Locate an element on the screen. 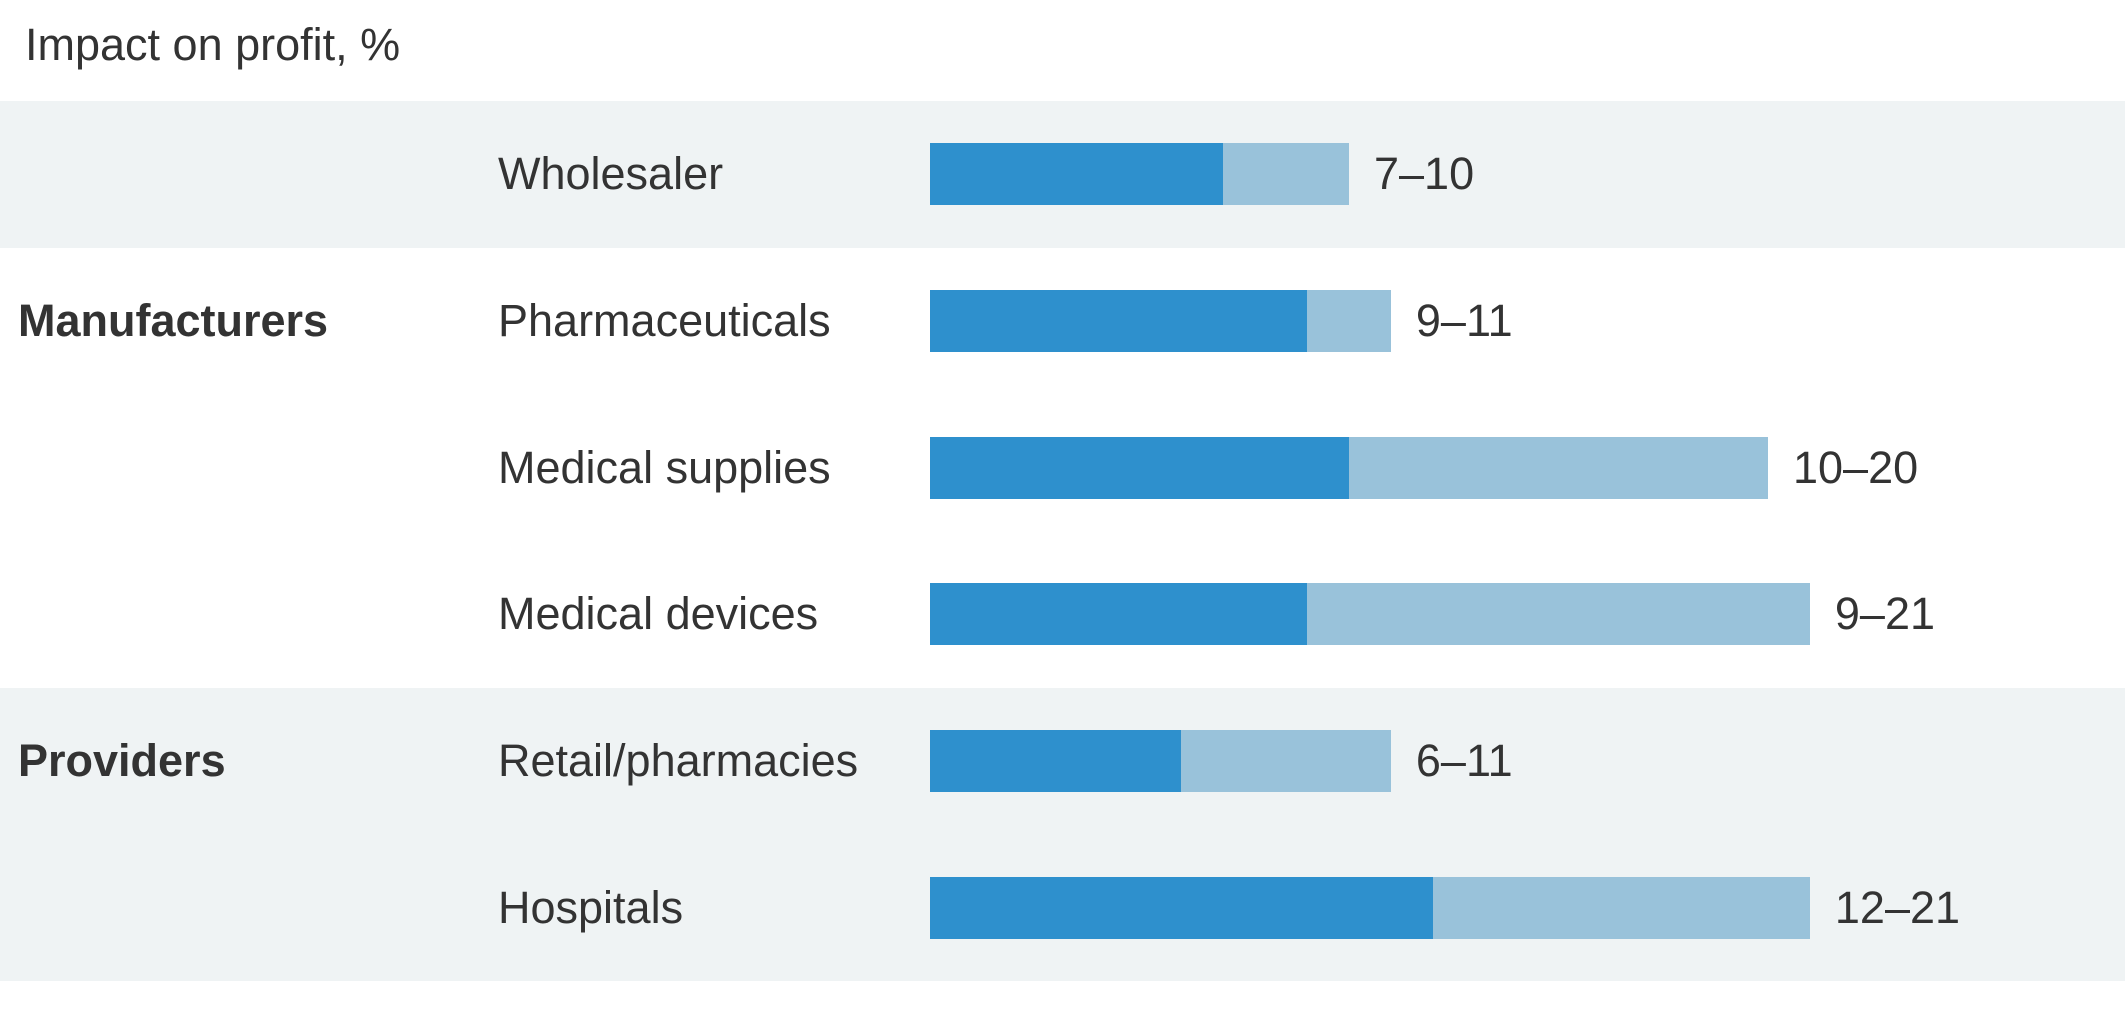  chart-row: Medical supplies 10–20 is located at coordinates (1062, 467).